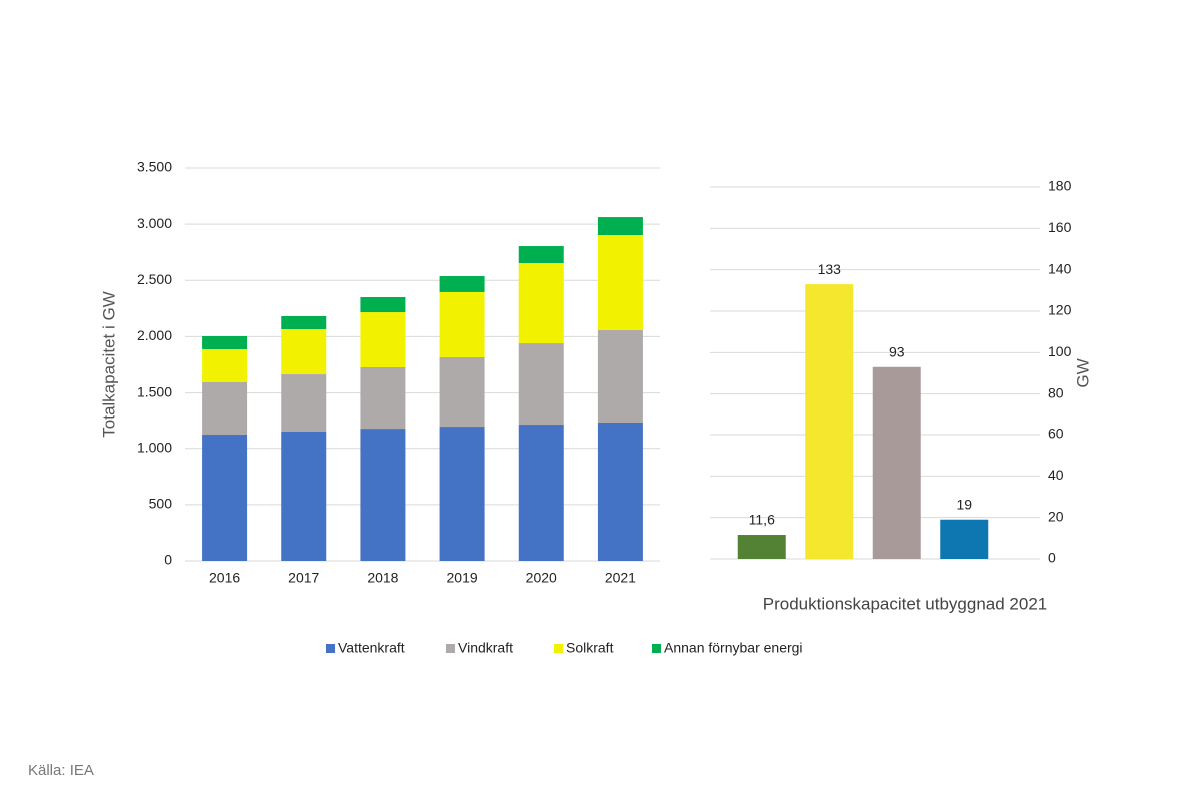 This screenshot has width=1200, height=805. I want to click on y-tick-label: 3.000, so click(154, 223).